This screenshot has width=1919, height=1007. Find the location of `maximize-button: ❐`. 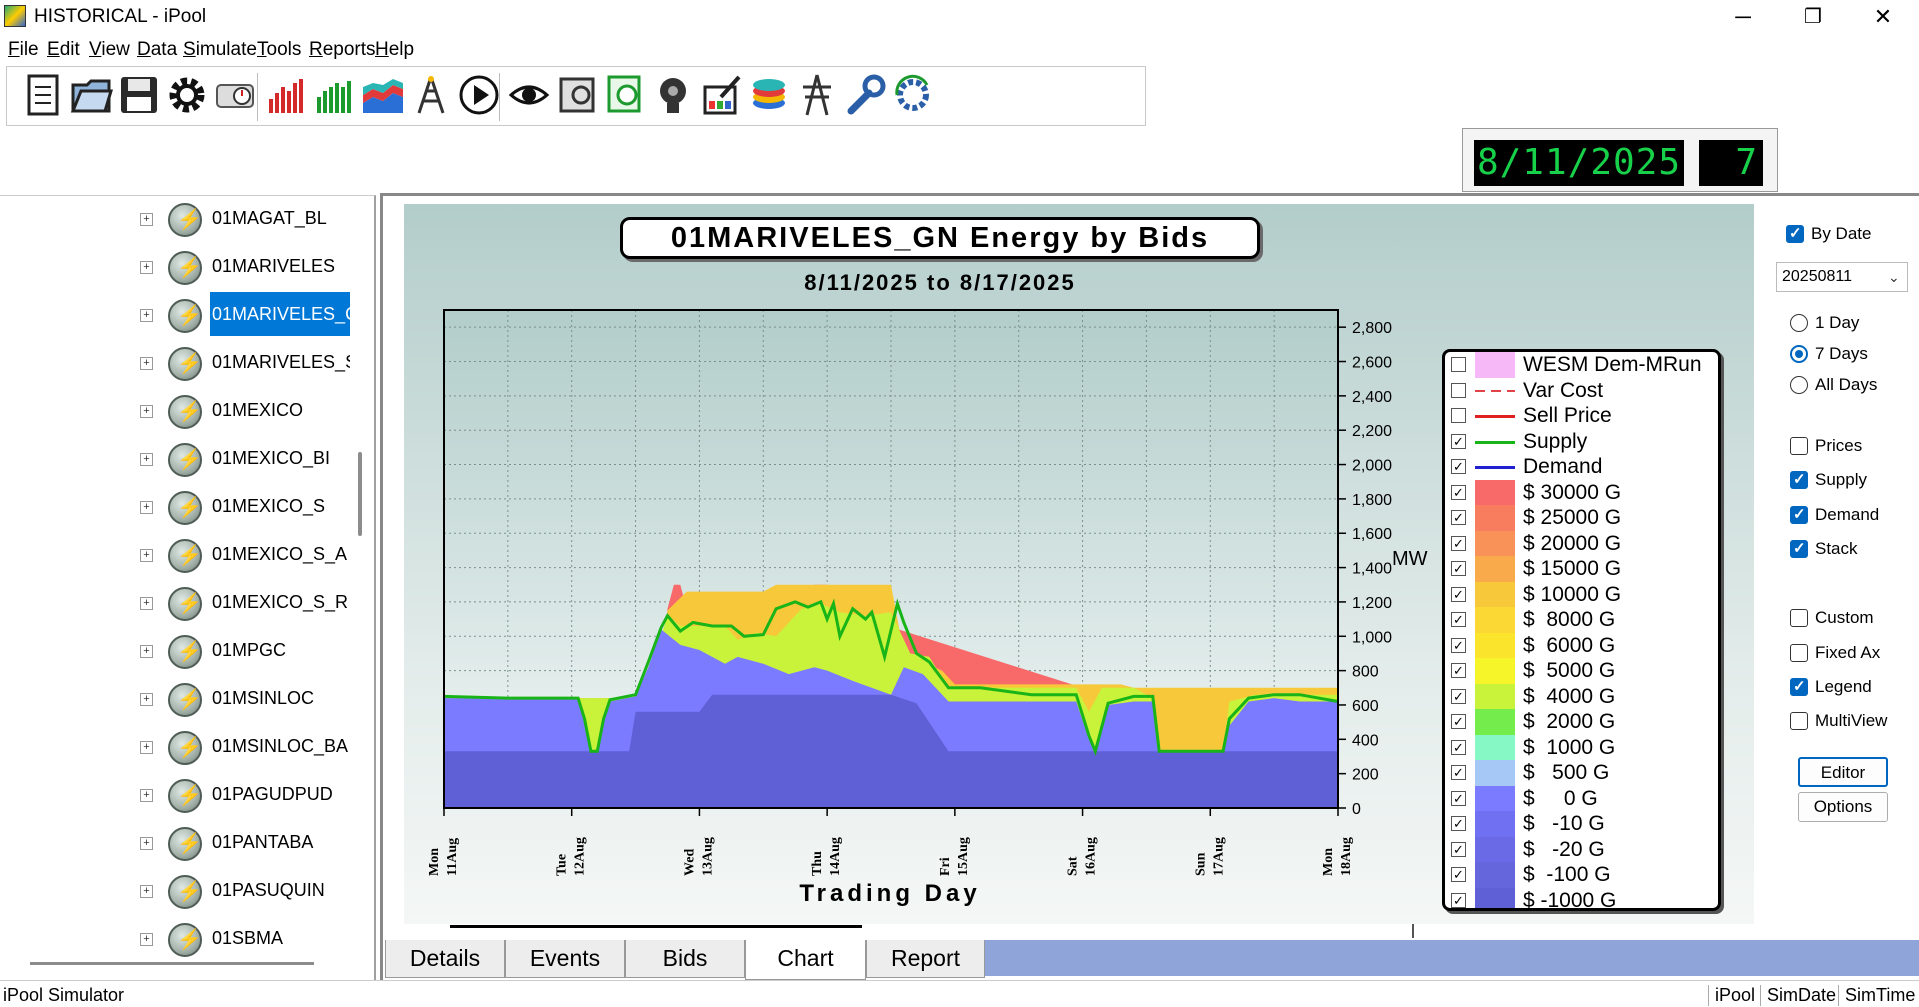

maximize-button: ❐ is located at coordinates (1813, 17).